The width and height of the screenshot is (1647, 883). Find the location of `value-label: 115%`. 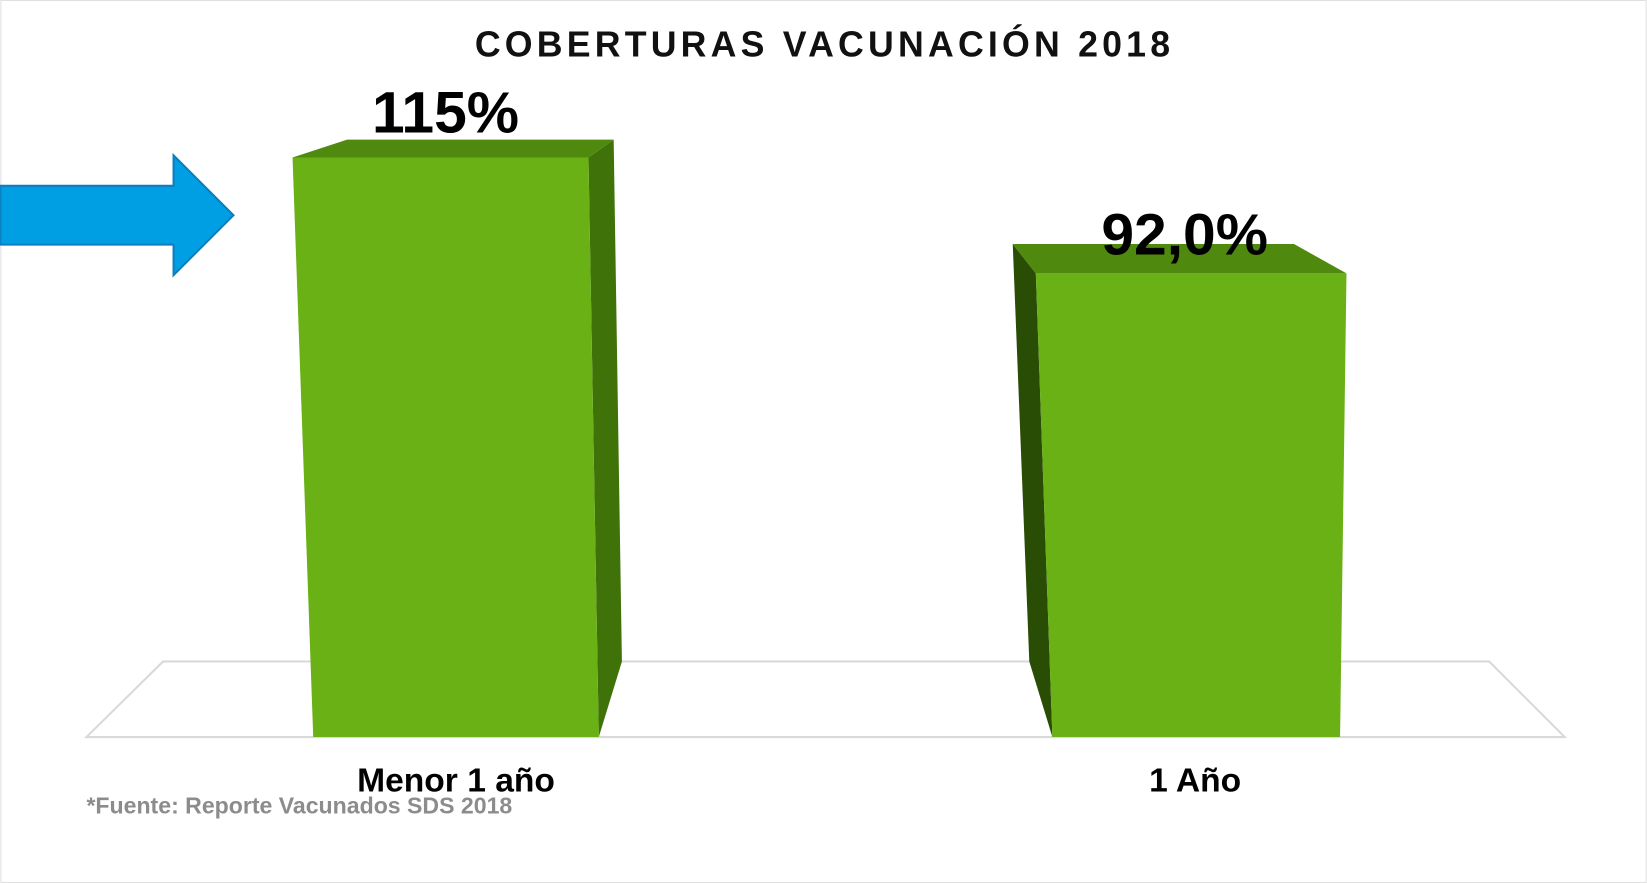

value-label: 115% is located at coordinates (445, 112).